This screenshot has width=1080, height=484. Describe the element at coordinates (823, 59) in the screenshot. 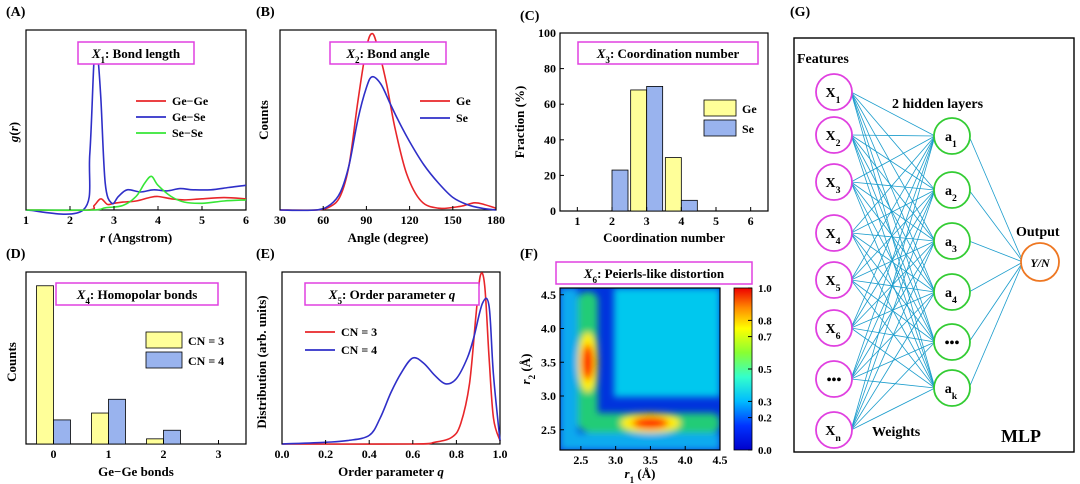

I see `features-label: Features` at that location.